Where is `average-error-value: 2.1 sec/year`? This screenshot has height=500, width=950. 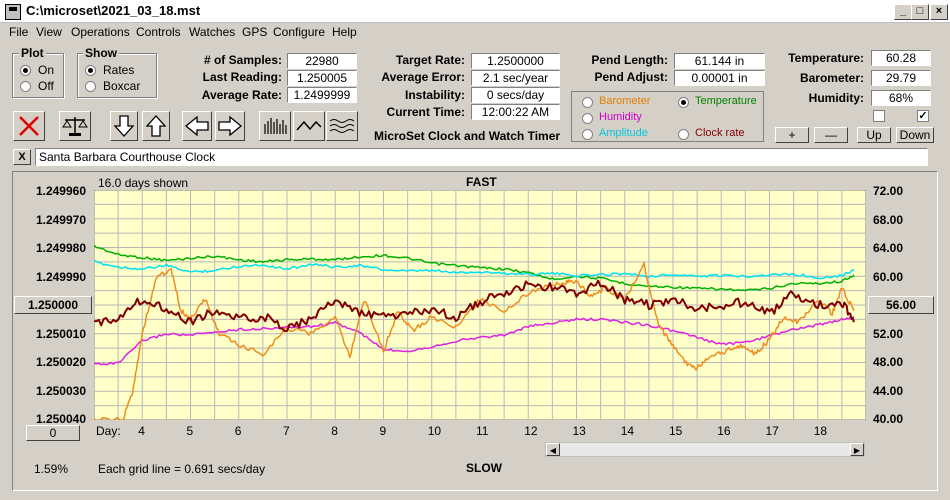 average-error-value: 2.1 sec/year is located at coordinates (515, 78).